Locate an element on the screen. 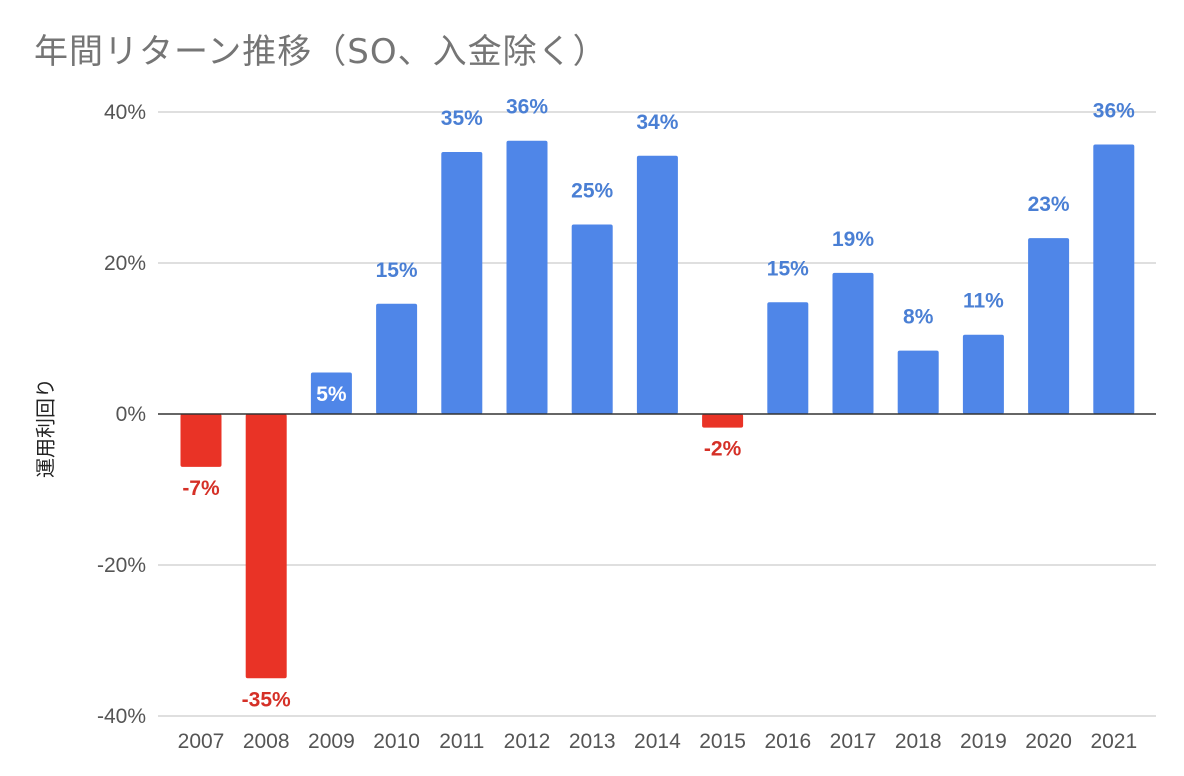 Image resolution: width=1184 pixels, height=776 pixels. data-label: 34% is located at coordinates (657, 122).